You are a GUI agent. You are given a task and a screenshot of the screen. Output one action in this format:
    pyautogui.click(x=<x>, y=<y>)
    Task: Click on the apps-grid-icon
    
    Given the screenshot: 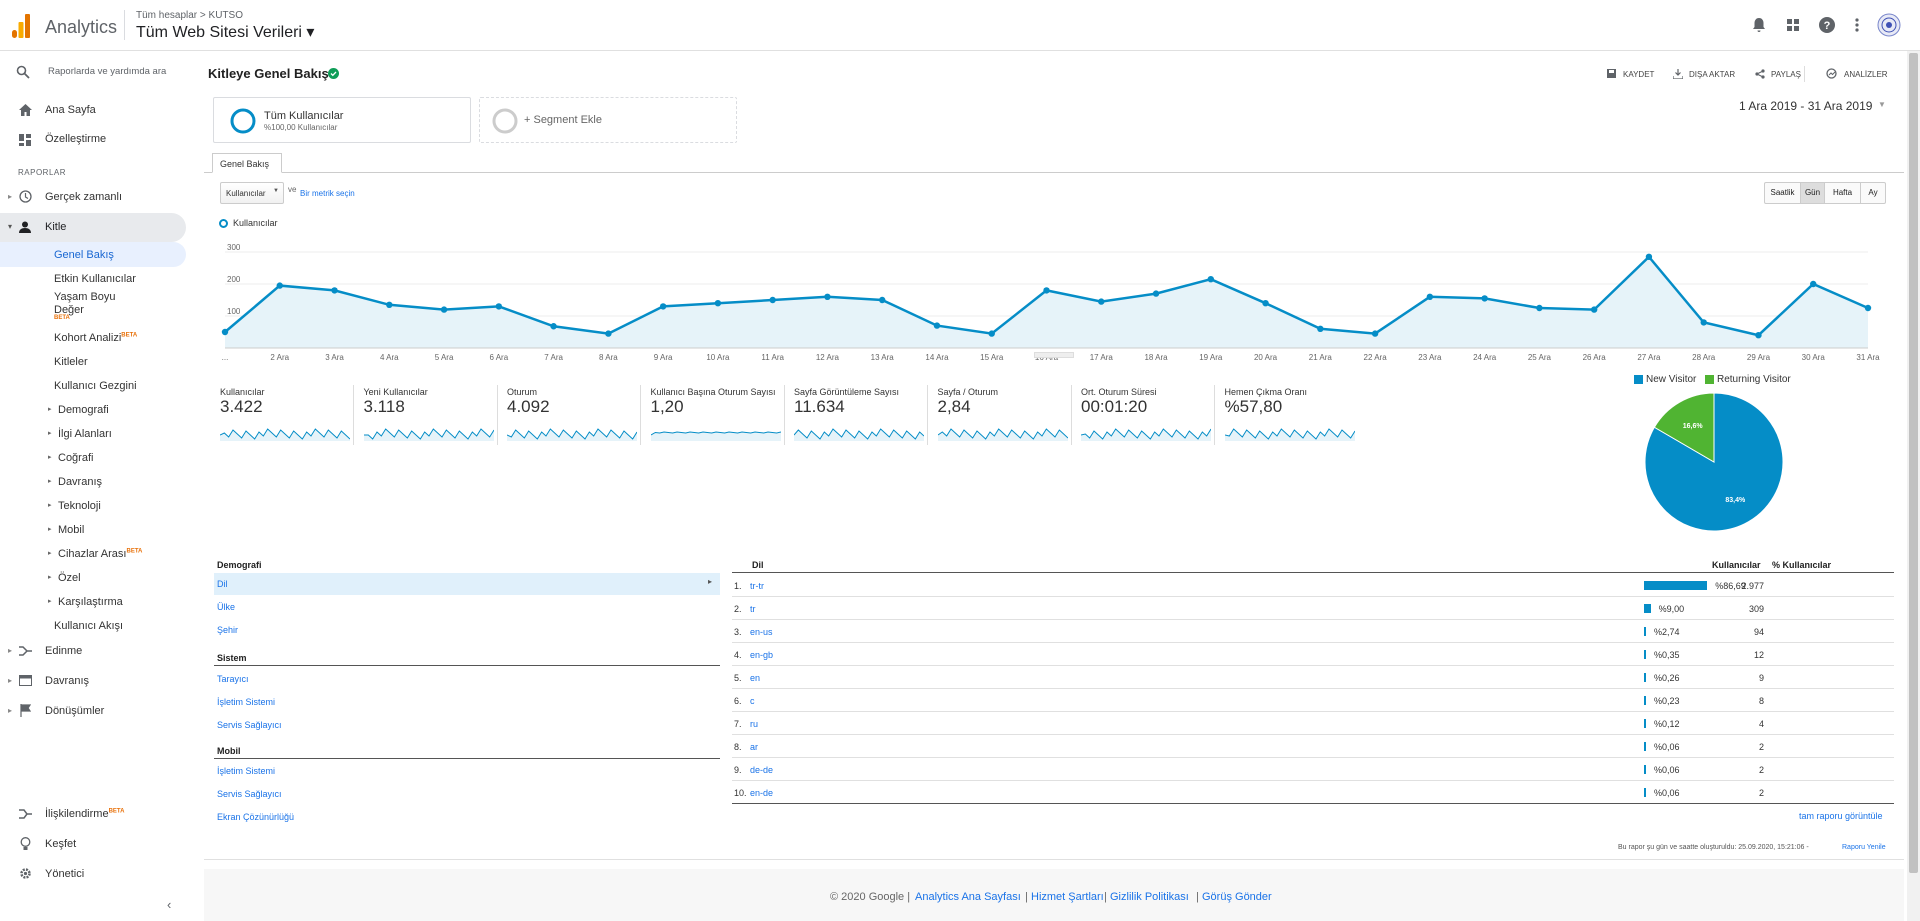 What is the action you would take?
    pyautogui.click(x=1793, y=25)
    